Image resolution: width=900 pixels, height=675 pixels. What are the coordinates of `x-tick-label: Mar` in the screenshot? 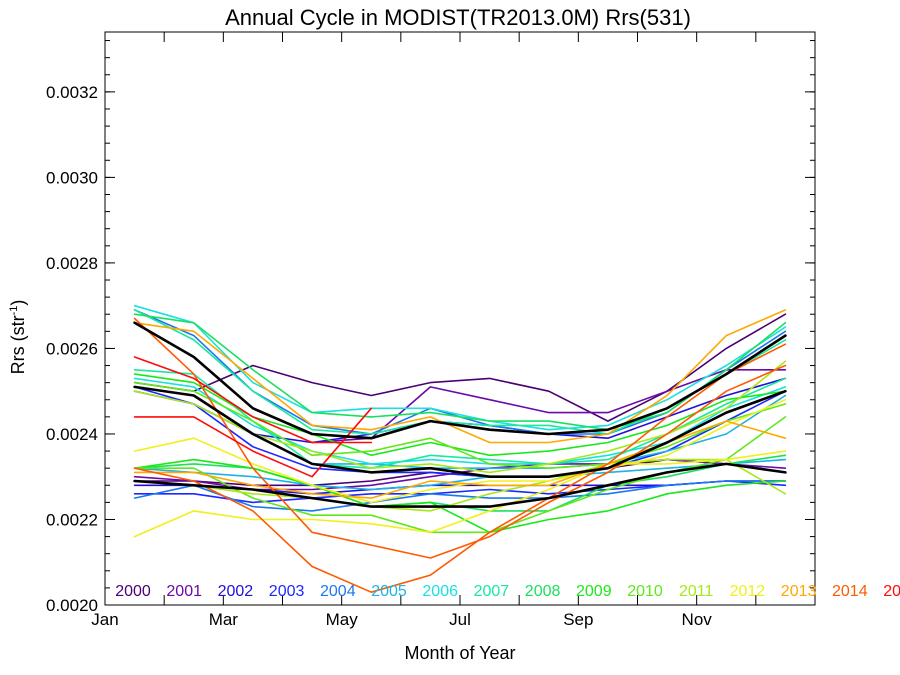 It's located at (224, 619).